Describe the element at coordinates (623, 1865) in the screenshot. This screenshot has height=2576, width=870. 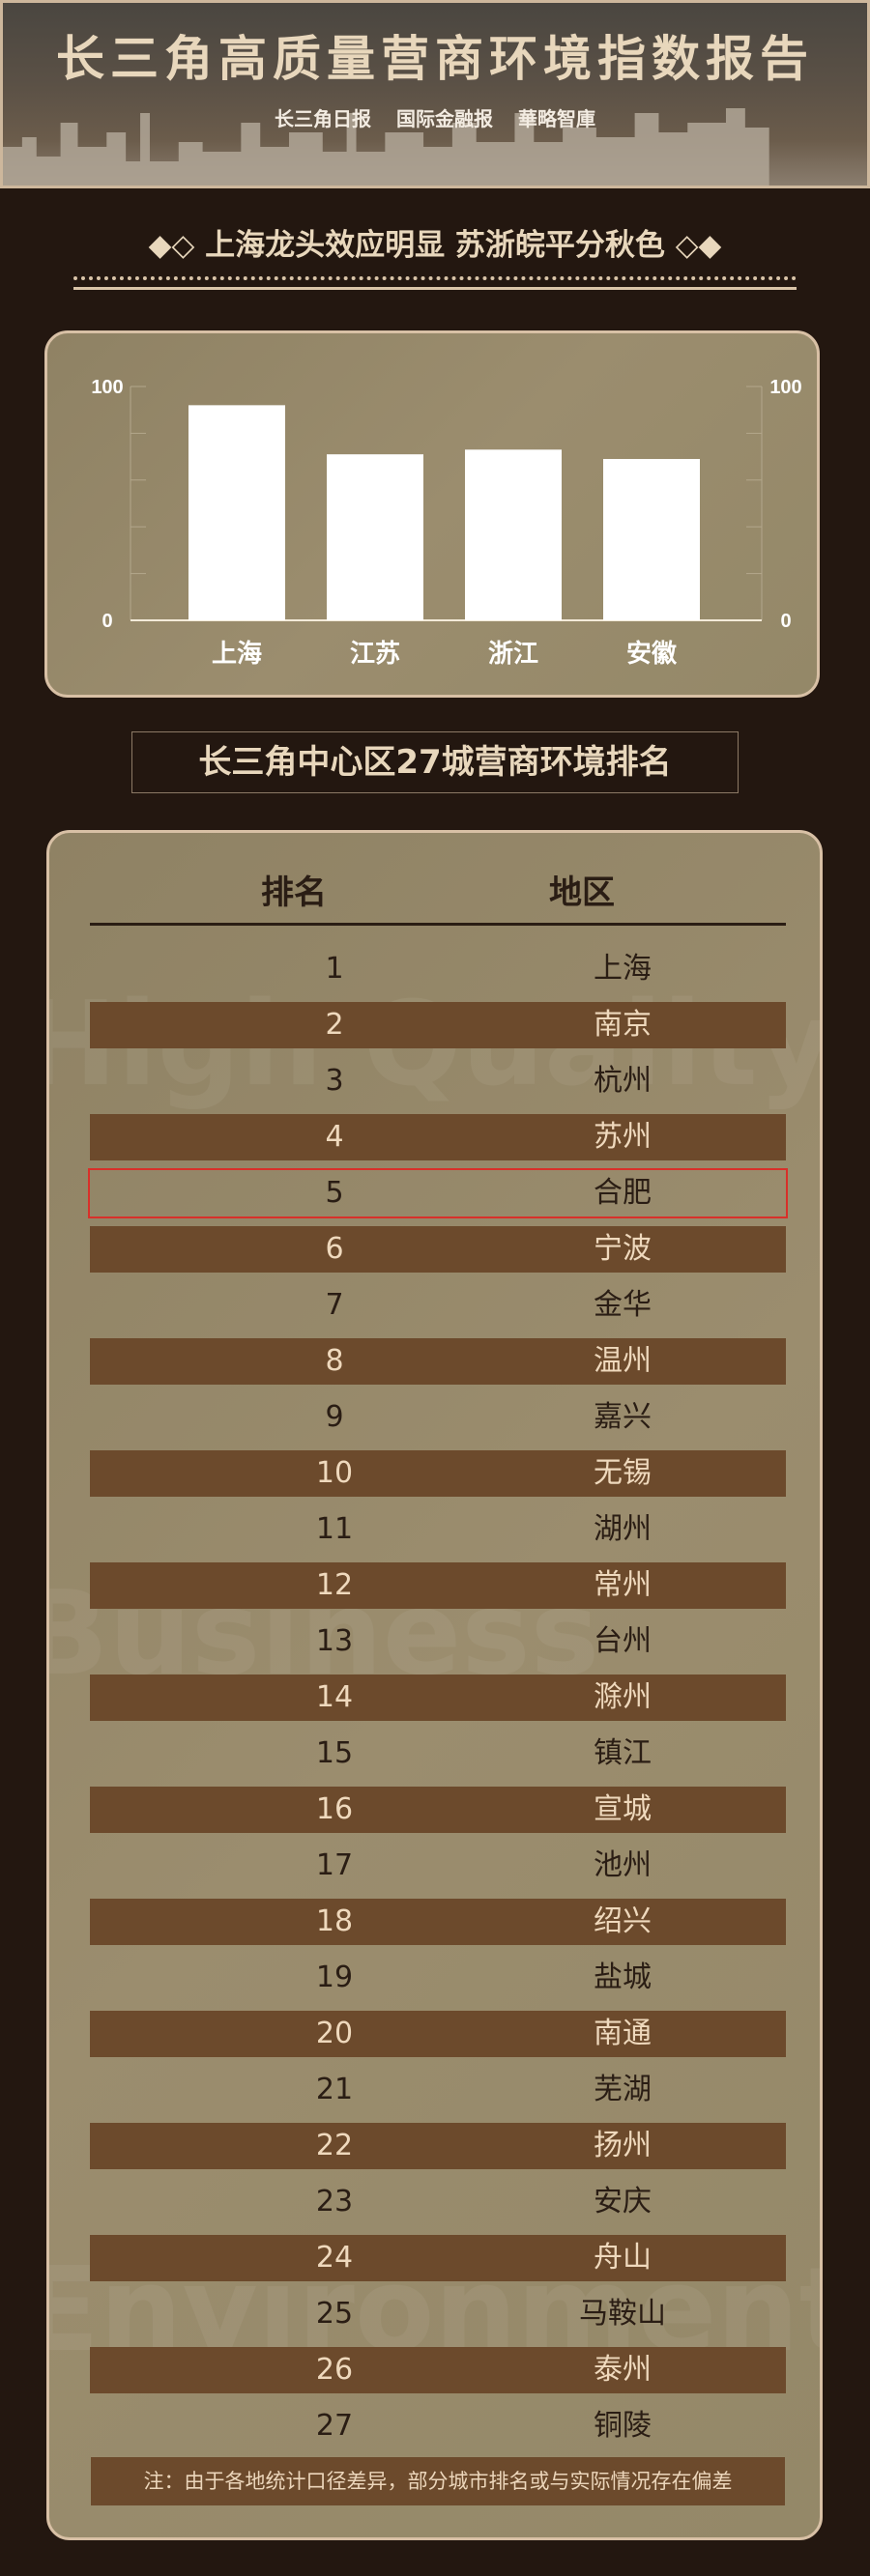
I see `region-cell: 池州` at that location.